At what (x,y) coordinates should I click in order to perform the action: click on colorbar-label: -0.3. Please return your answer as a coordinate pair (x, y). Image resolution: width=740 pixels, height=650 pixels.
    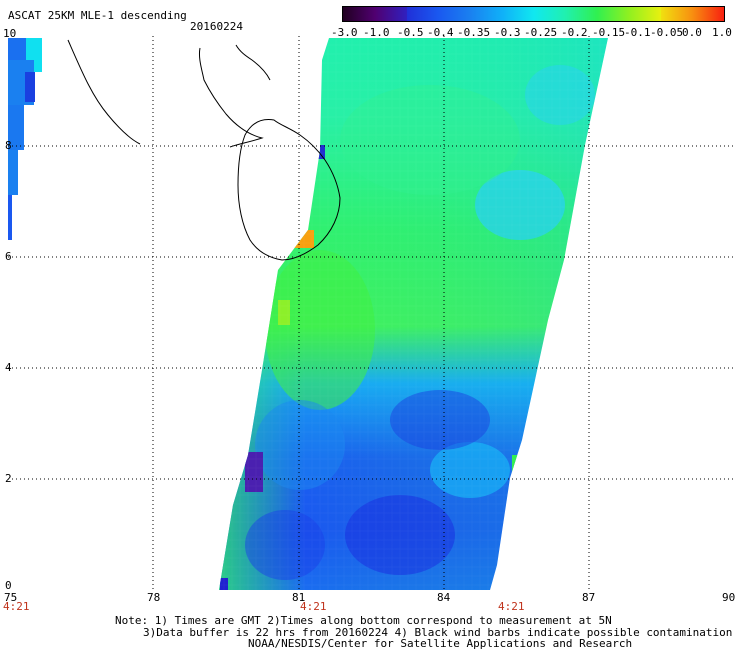
    Looking at the image, I should click on (507, 32).